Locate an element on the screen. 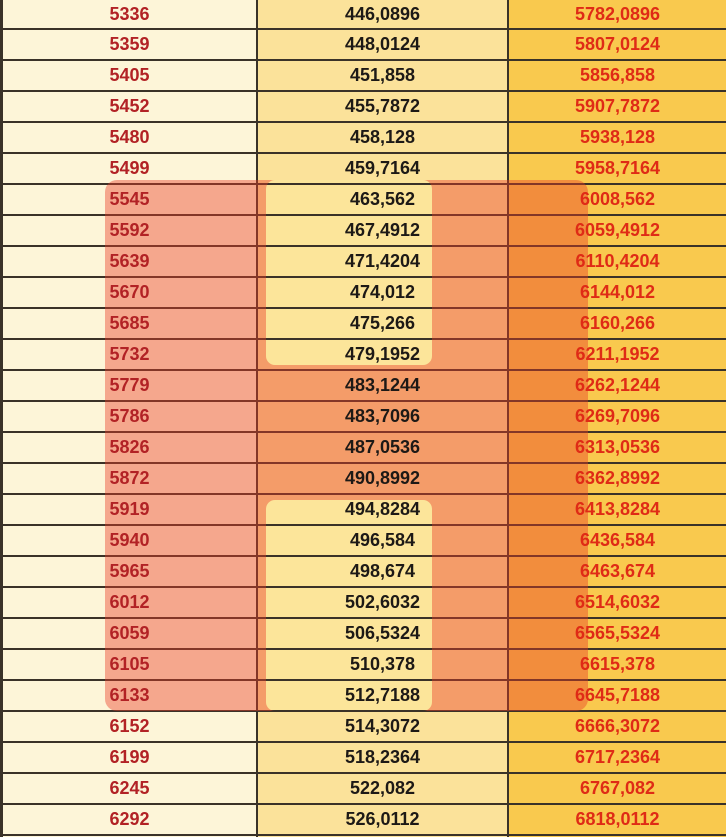 Image resolution: width=726 pixels, height=837 pixels. cell-value: 6105 is located at coordinates (129, 664).